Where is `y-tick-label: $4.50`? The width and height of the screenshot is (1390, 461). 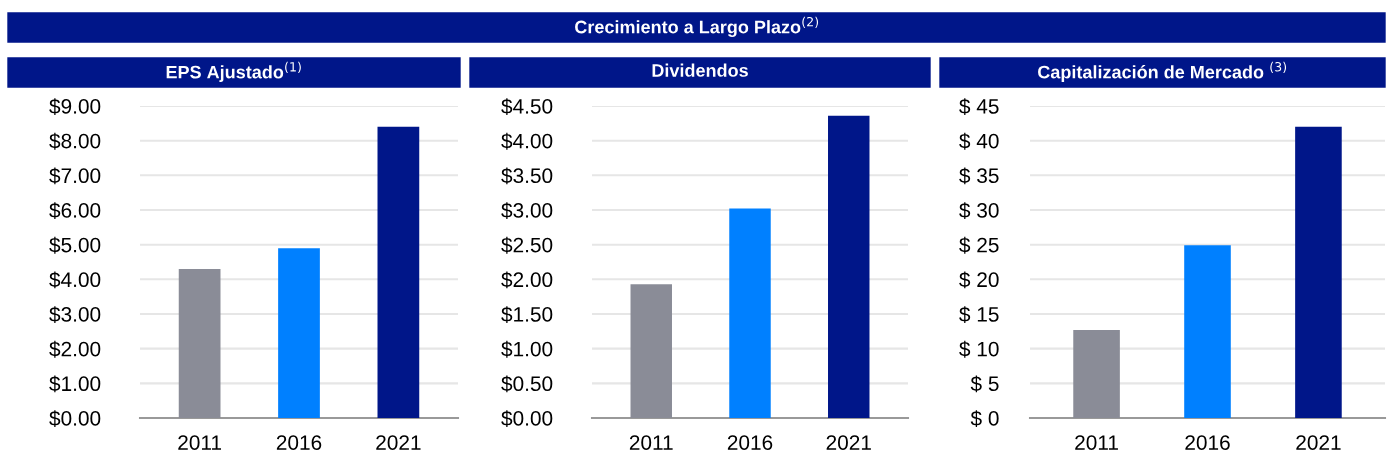
y-tick-label: $4.50 is located at coordinates (527, 106).